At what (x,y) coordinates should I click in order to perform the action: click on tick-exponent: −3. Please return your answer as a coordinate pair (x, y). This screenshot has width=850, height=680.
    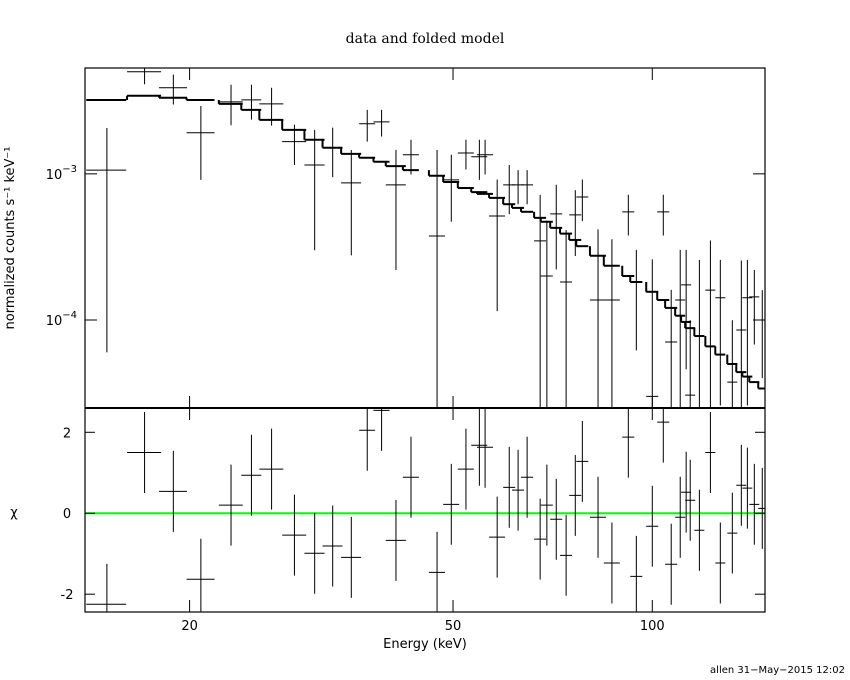
    Looking at the image, I should click on (69, 169).